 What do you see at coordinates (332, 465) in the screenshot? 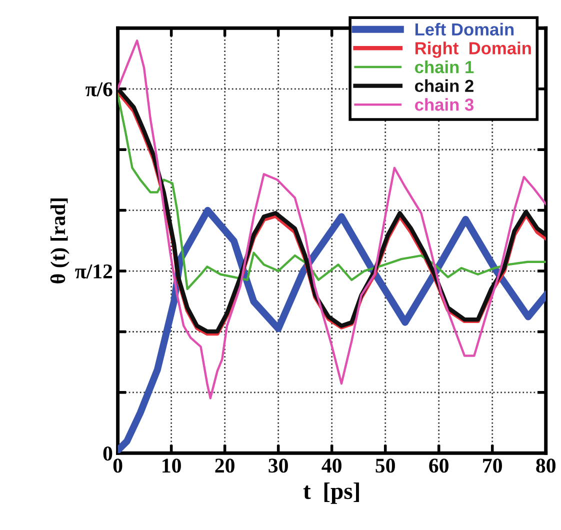
I see `x-tick-label: 40` at bounding box center [332, 465].